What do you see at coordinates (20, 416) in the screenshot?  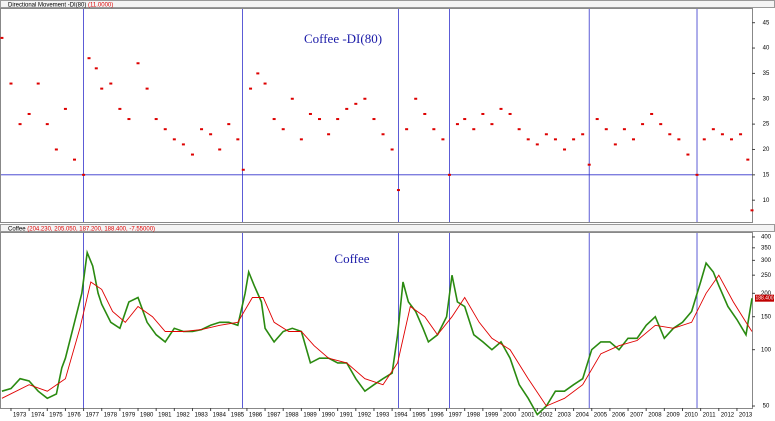 I see `x-tick-label: 1973` at bounding box center [20, 416].